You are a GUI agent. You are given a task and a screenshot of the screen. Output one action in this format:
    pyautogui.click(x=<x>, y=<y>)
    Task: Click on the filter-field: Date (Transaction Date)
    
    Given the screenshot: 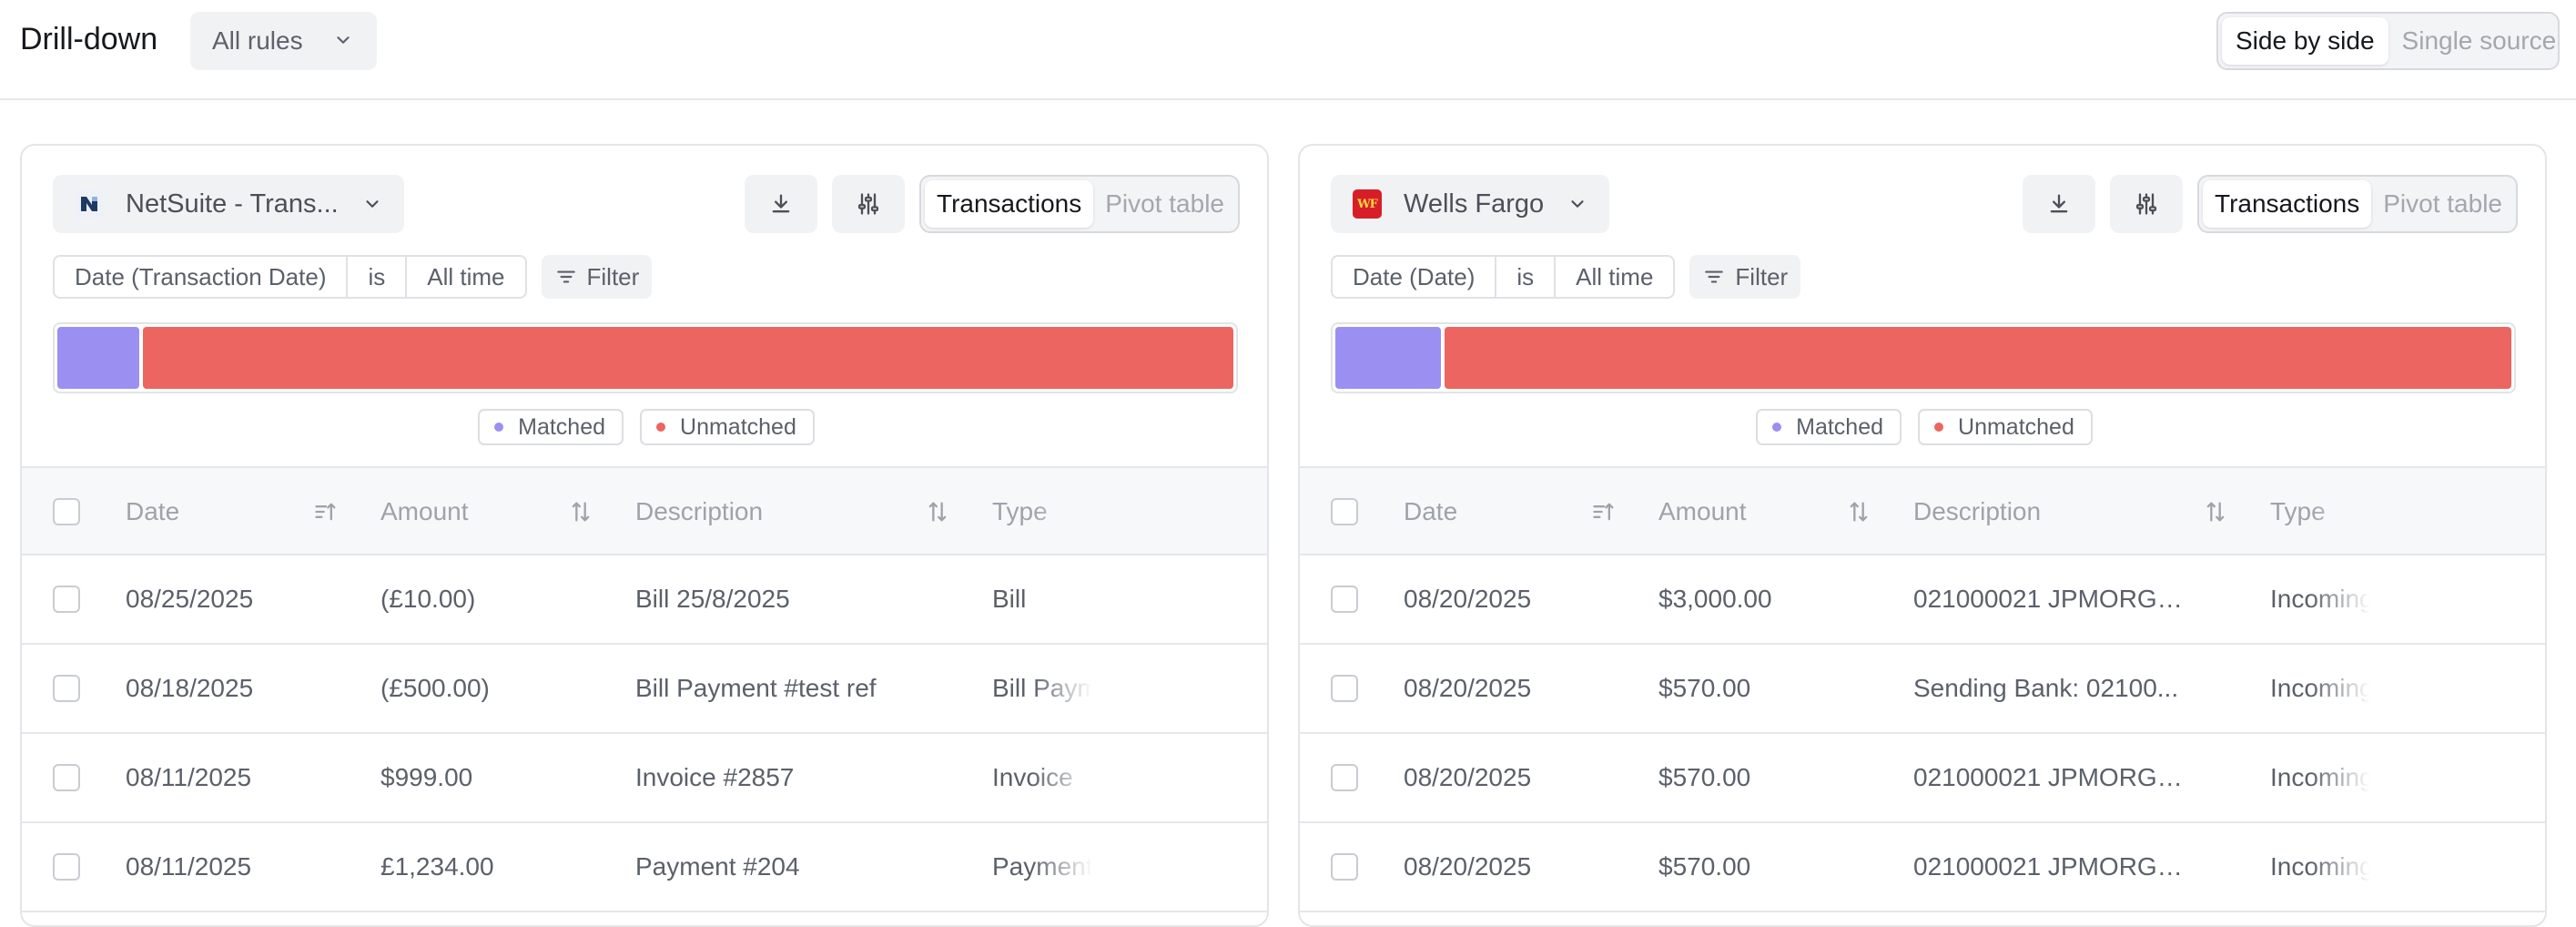 What is the action you would take?
    pyautogui.click(x=202, y=277)
    